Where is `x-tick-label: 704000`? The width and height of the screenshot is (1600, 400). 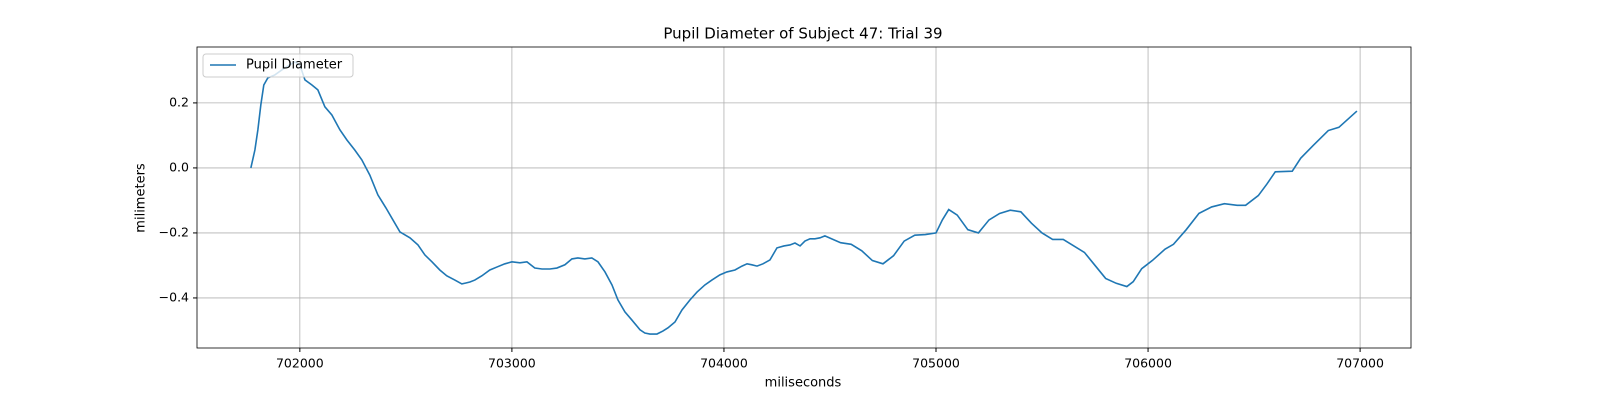
x-tick-label: 704000 is located at coordinates (724, 363).